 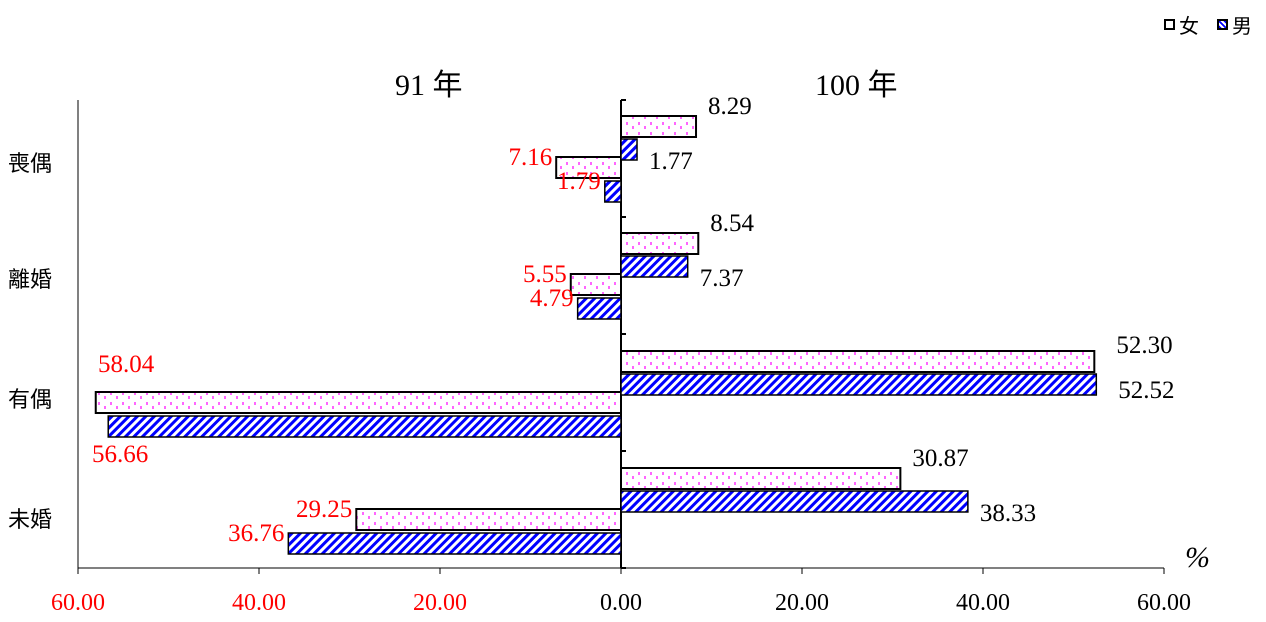 I want to click on legend-label-female: 女, so click(x=1189, y=26).